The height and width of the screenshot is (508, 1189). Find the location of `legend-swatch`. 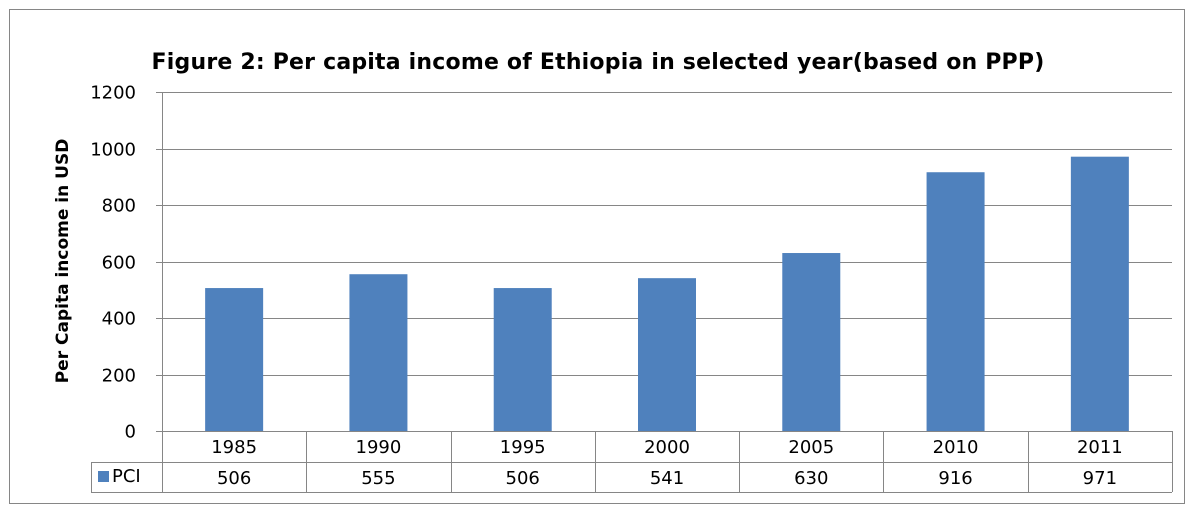

legend-swatch is located at coordinates (103, 476).